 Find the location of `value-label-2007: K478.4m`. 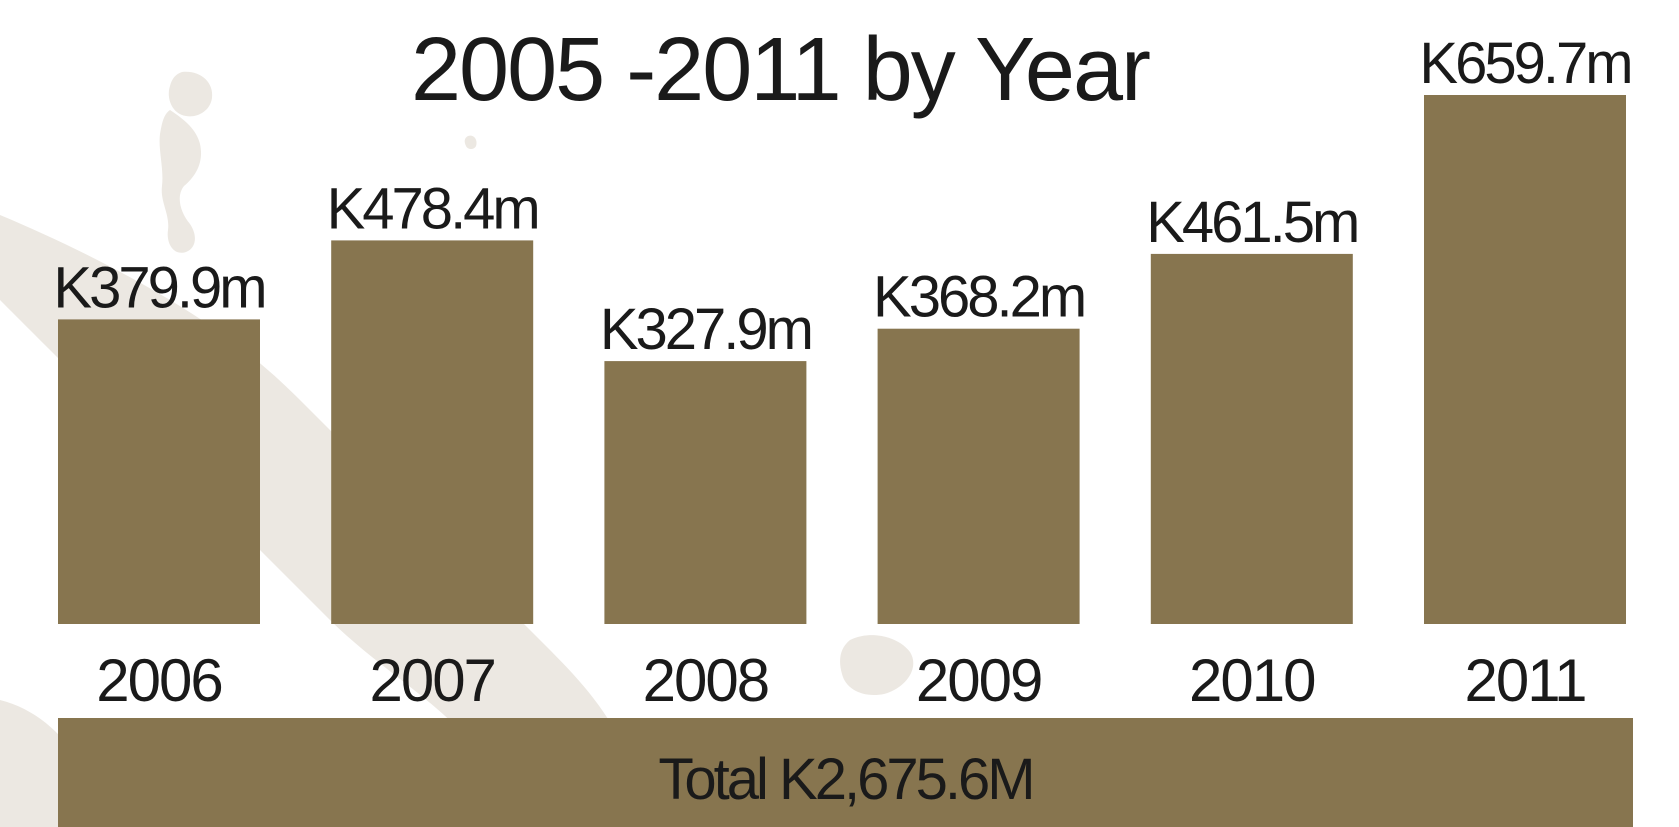

value-label-2007: K478.4m is located at coordinates (432, 208).